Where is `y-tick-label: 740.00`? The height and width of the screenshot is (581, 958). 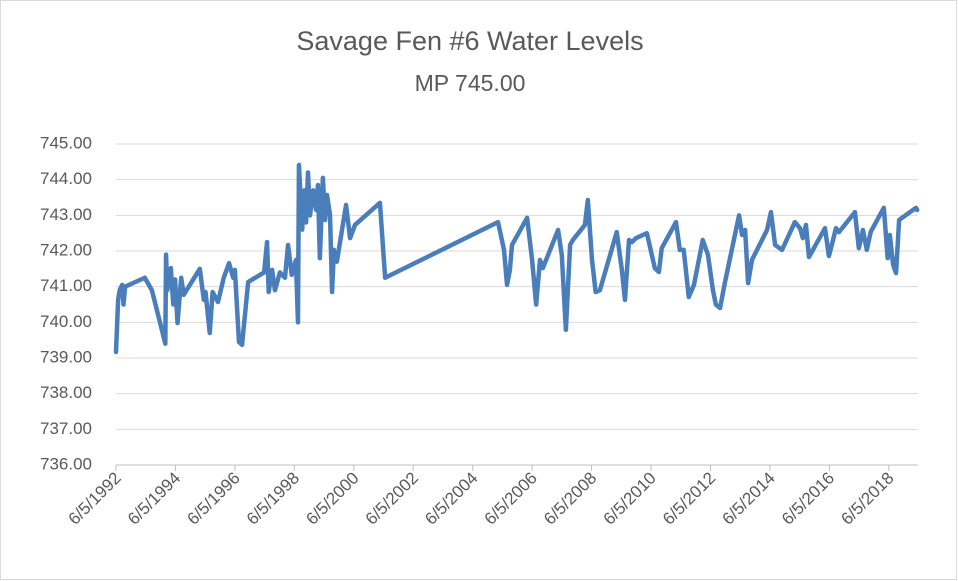 y-tick-label: 740.00 is located at coordinates (66, 321).